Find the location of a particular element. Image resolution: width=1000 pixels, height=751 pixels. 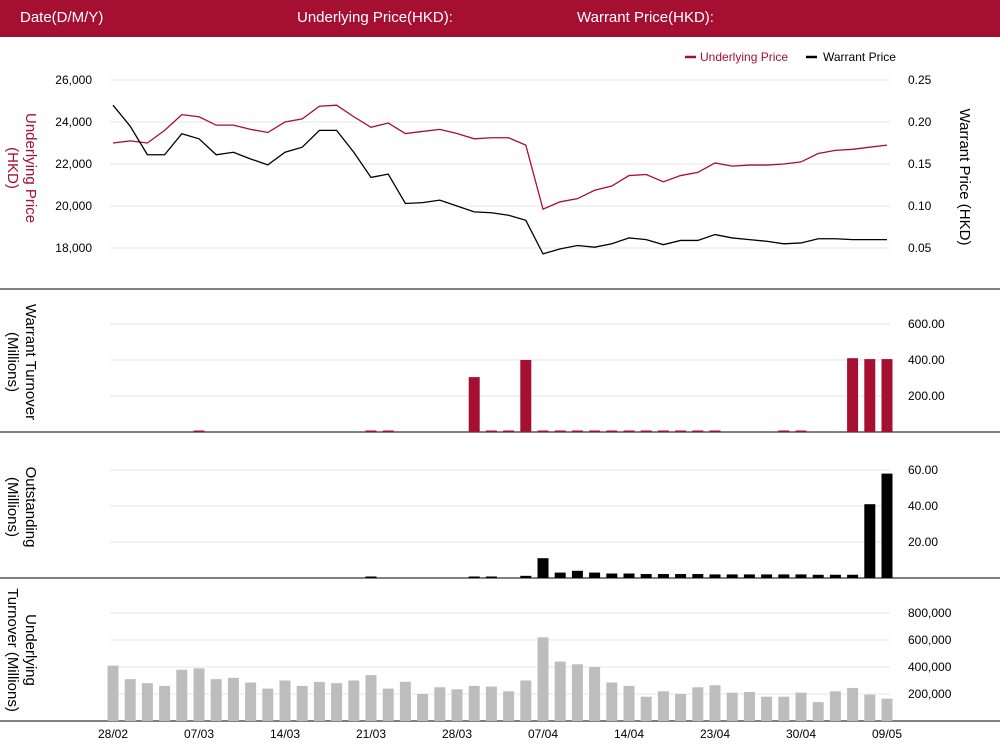

right-axis-tick-label: 0.10 is located at coordinates (920, 206).